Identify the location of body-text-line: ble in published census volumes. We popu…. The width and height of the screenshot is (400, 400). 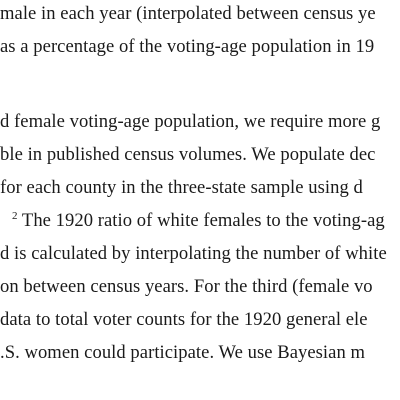
(188, 154).